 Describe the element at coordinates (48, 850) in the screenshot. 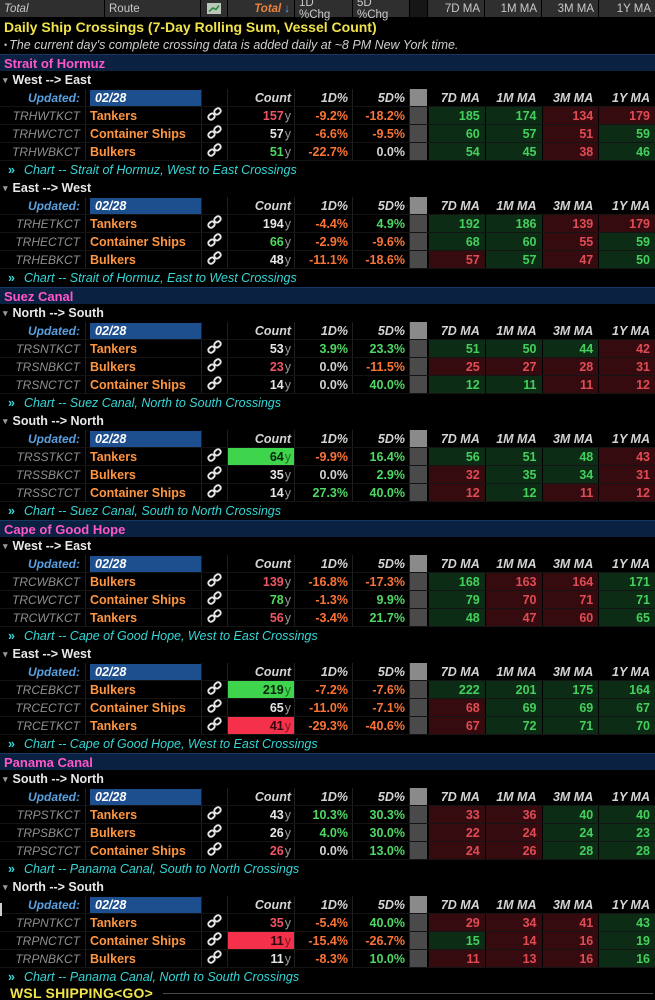

I see `ticker: TRPSCTCT` at that location.